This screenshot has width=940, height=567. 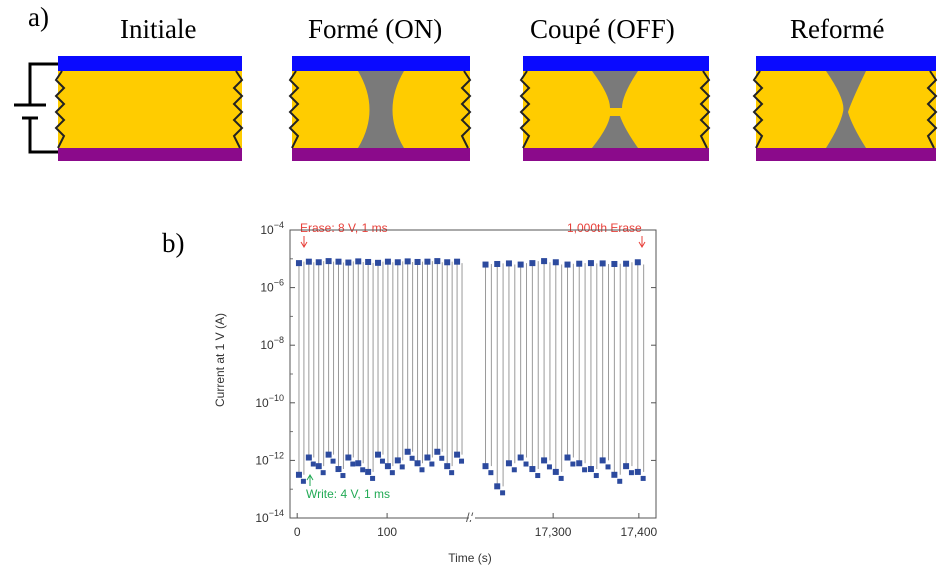 I want to click on y-tick-label: 10⁻⁸, so click(x=272, y=343).